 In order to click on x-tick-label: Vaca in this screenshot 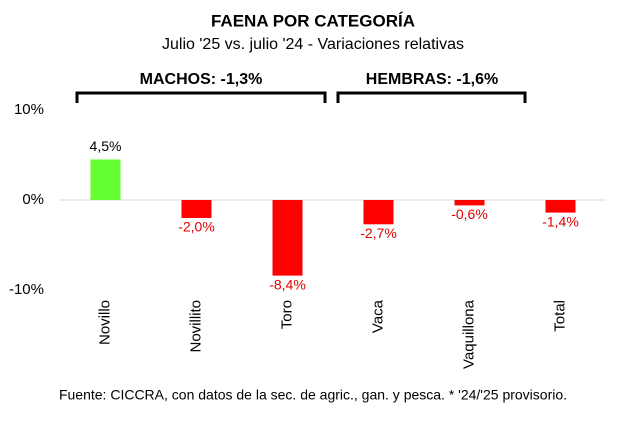, I will do `click(377, 316)`.